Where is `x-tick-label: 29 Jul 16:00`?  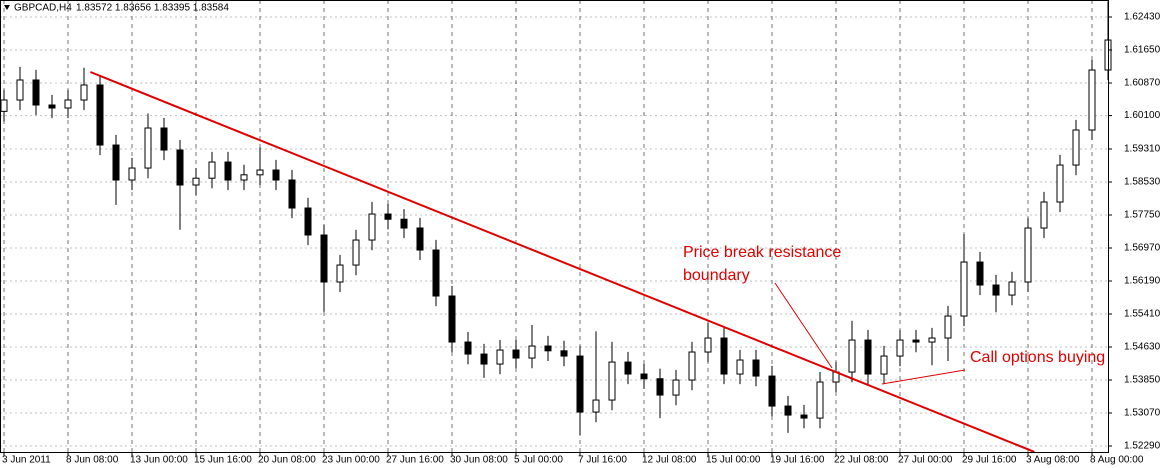 x-tick-label: 29 Jul 16:00 is located at coordinates (989, 460).